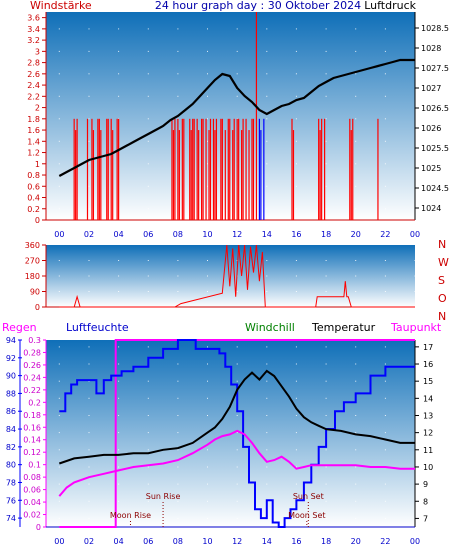  What do you see at coordinates (11, 482) in the screenshot?
I see `humidity-tick-label: 78` at bounding box center [11, 482].